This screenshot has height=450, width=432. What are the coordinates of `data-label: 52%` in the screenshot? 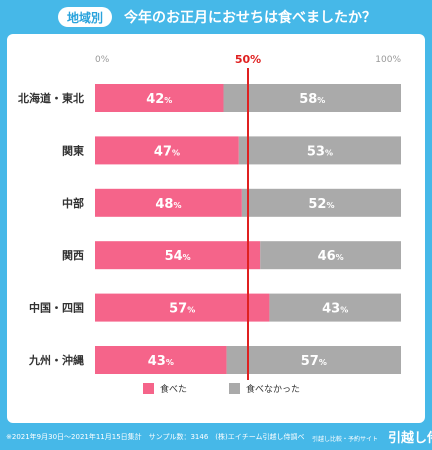 It's located at (321, 204).